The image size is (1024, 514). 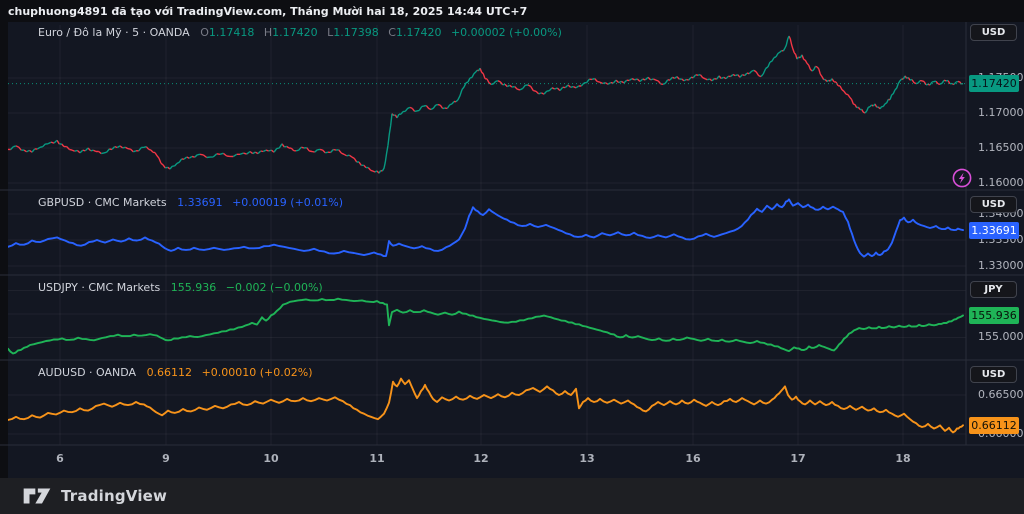 What do you see at coordinates (288, 202) in the screenshot?
I see `change-value: +0.00019 (+0.01%)` at bounding box center [288, 202].